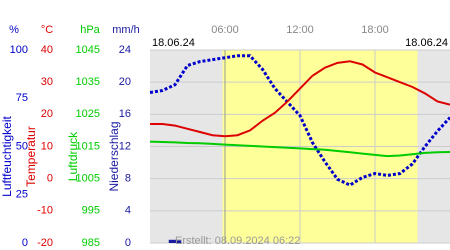  I want to click on x-tick-label: 18:00, so click(375, 30).